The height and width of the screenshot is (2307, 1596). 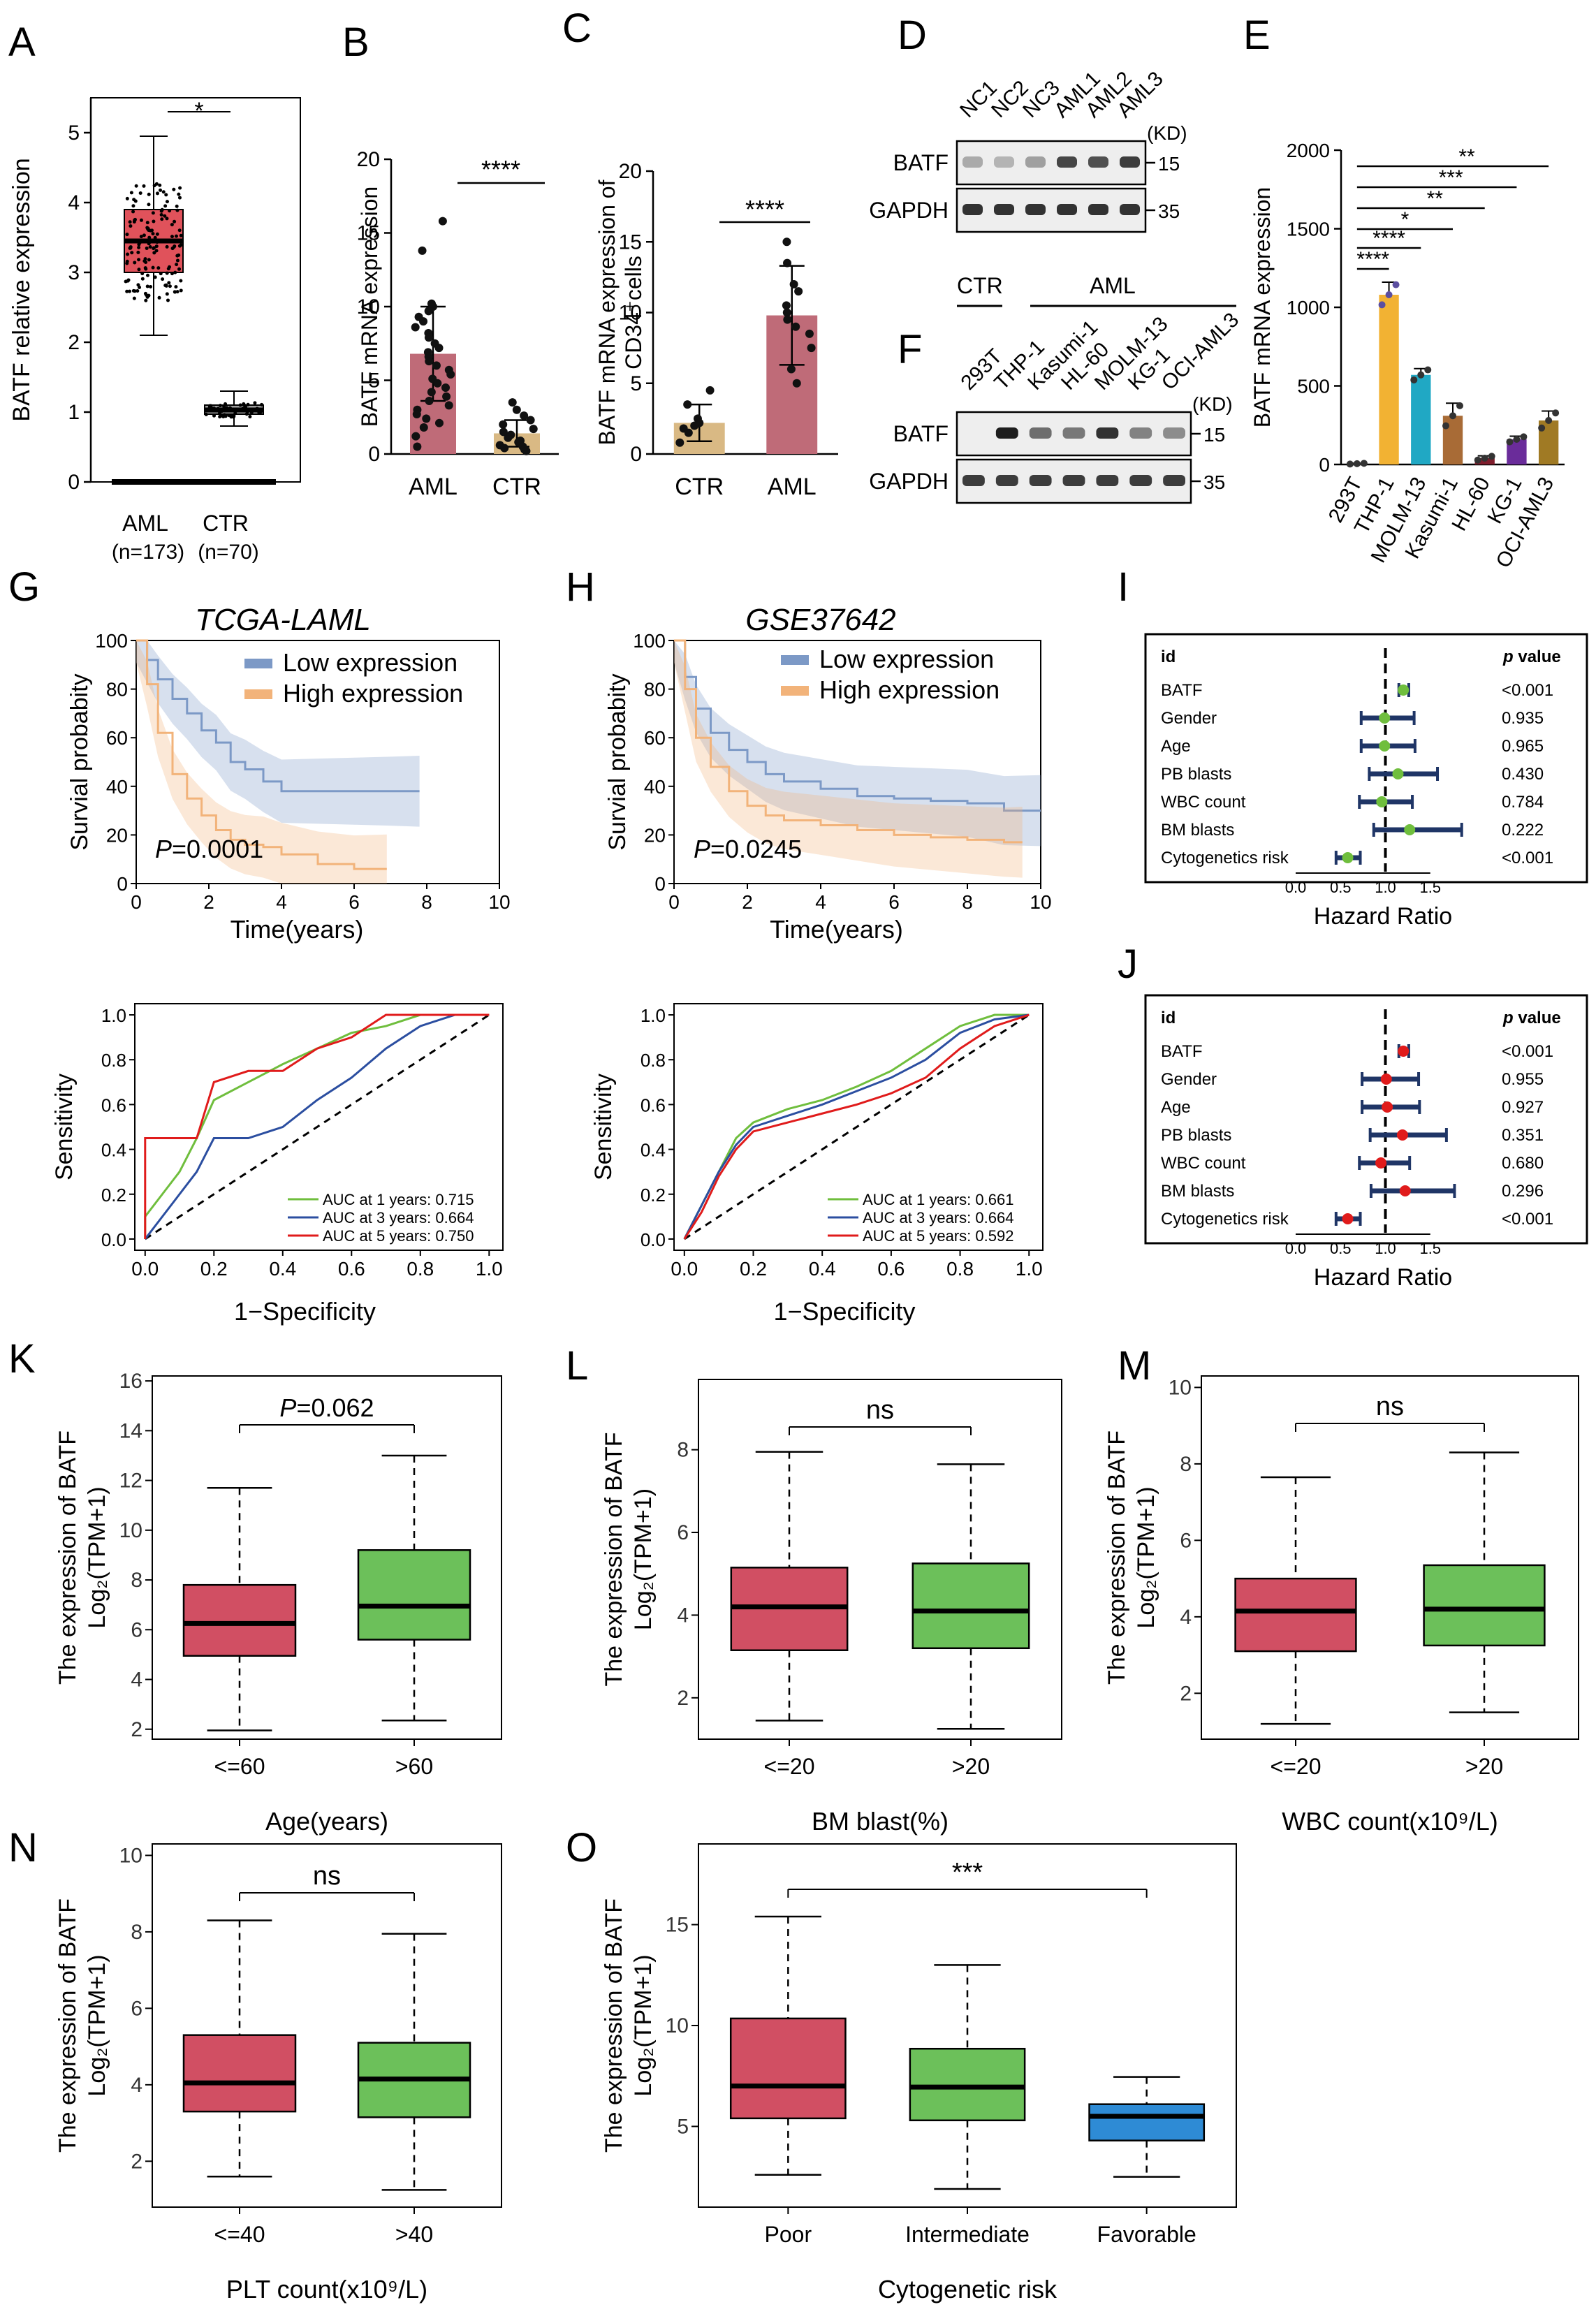 I want to click on y-tick-label: 0.2, so click(x=113, y=1195).